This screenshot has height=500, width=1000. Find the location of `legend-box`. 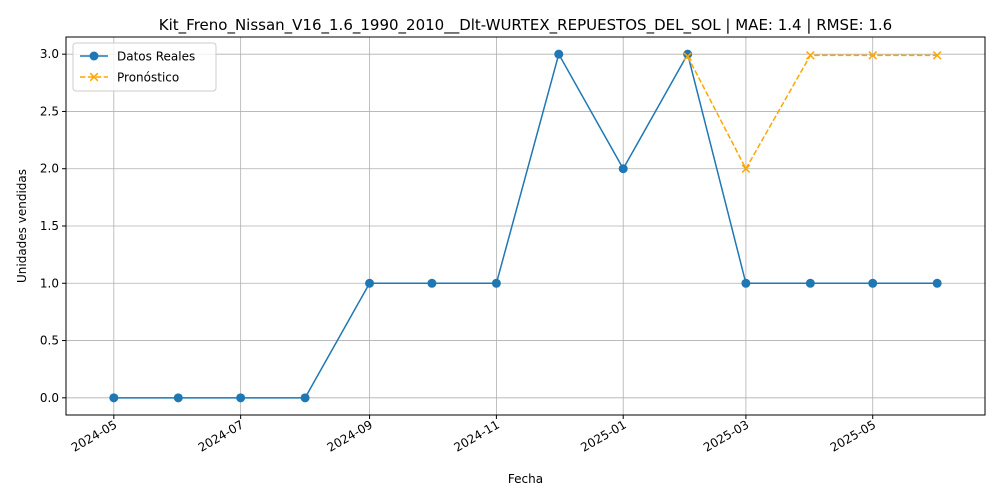

legend-box is located at coordinates (144, 67).